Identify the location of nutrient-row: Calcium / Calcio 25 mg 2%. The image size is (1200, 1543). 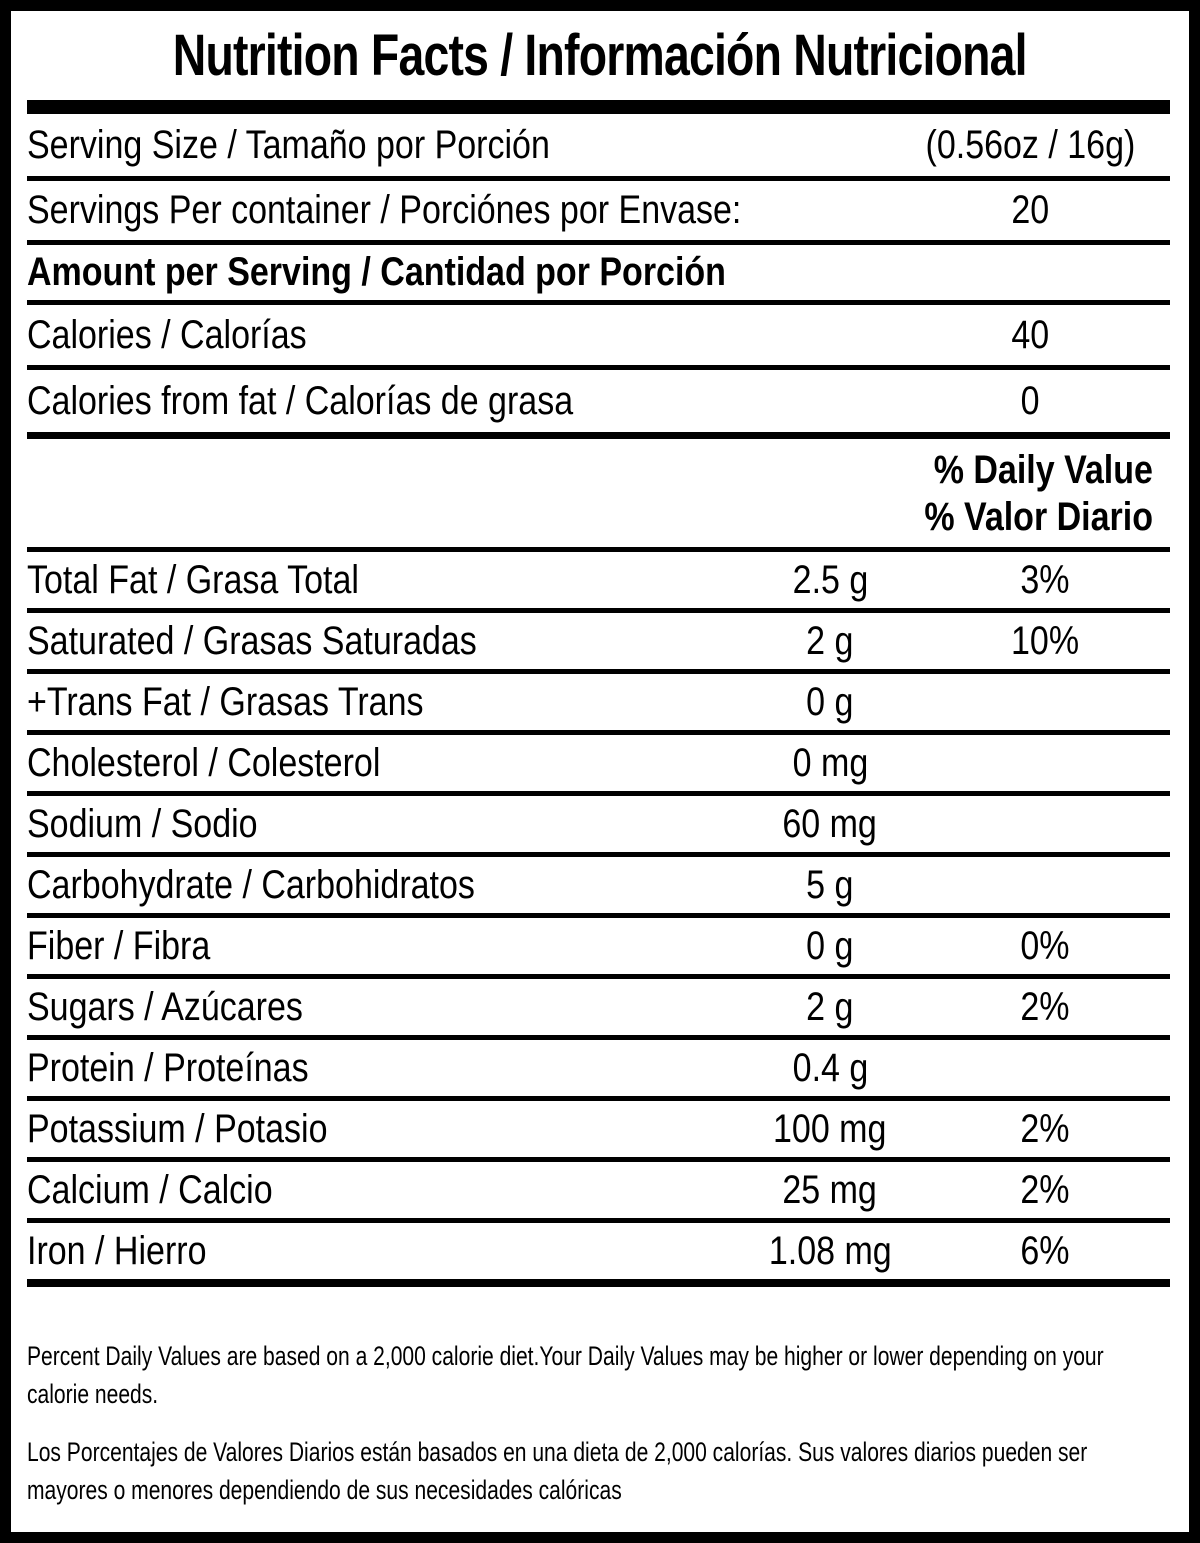
(598, 1192).